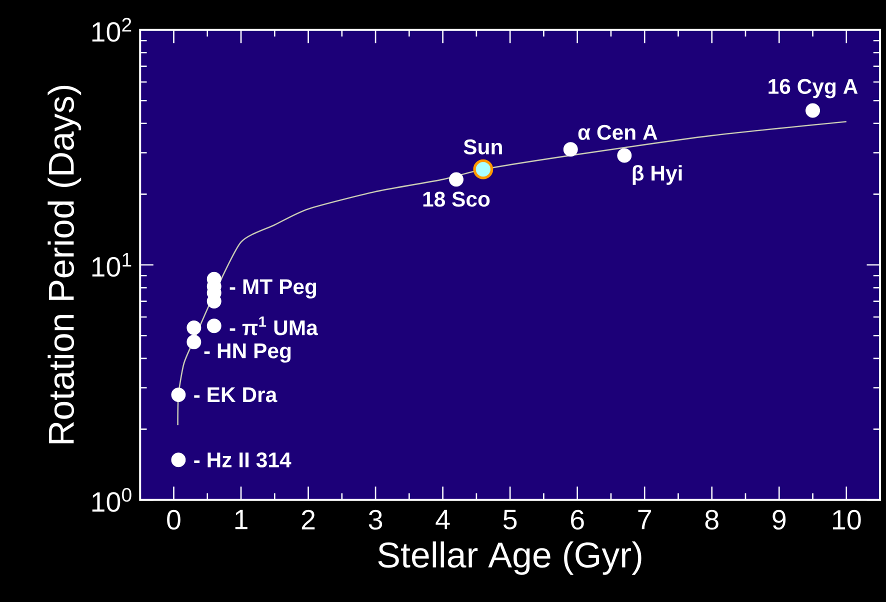 The height and width of the screenshot is (602, 886). What do you see at coordinates (644, 519) in the screenshot?
I see `x-tick-label: 7` at bounding box center [644, 519].